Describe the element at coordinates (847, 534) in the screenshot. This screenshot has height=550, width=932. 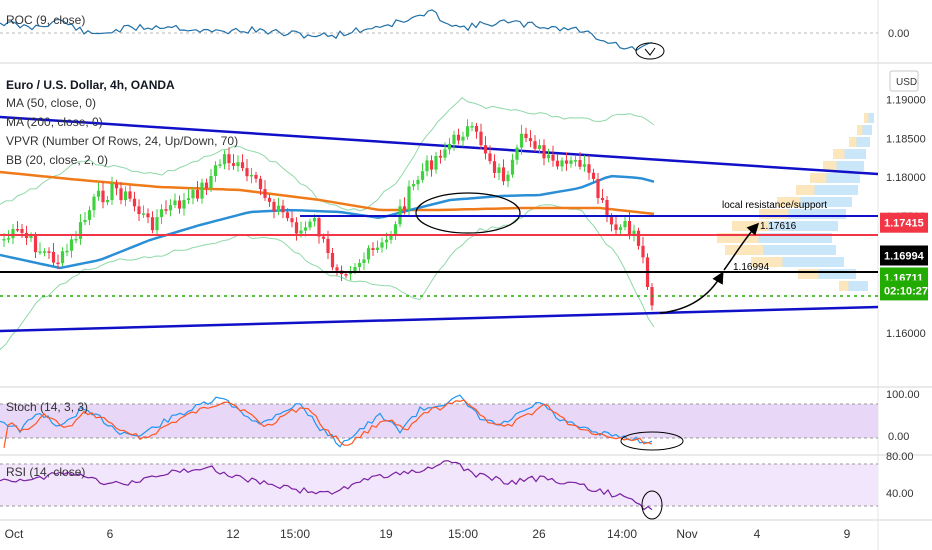
I see `x-tick-10: 9` at that location.